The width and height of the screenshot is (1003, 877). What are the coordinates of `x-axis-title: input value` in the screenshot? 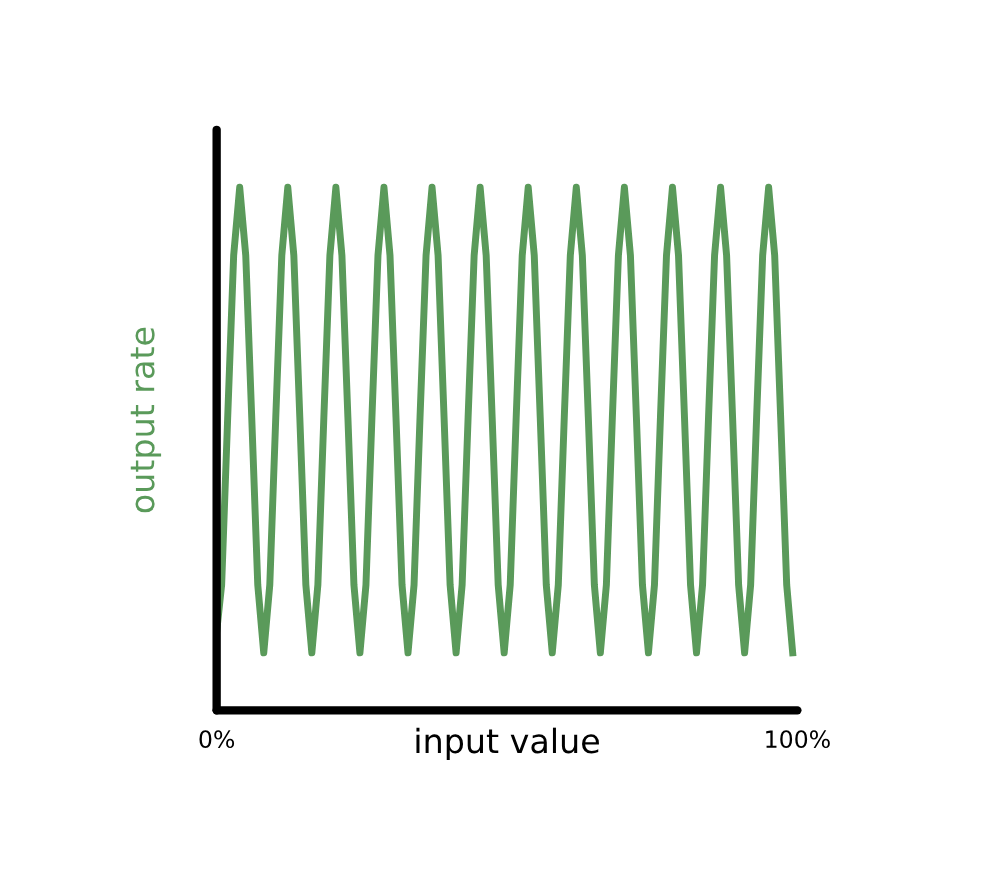 It's located at (507, 743).